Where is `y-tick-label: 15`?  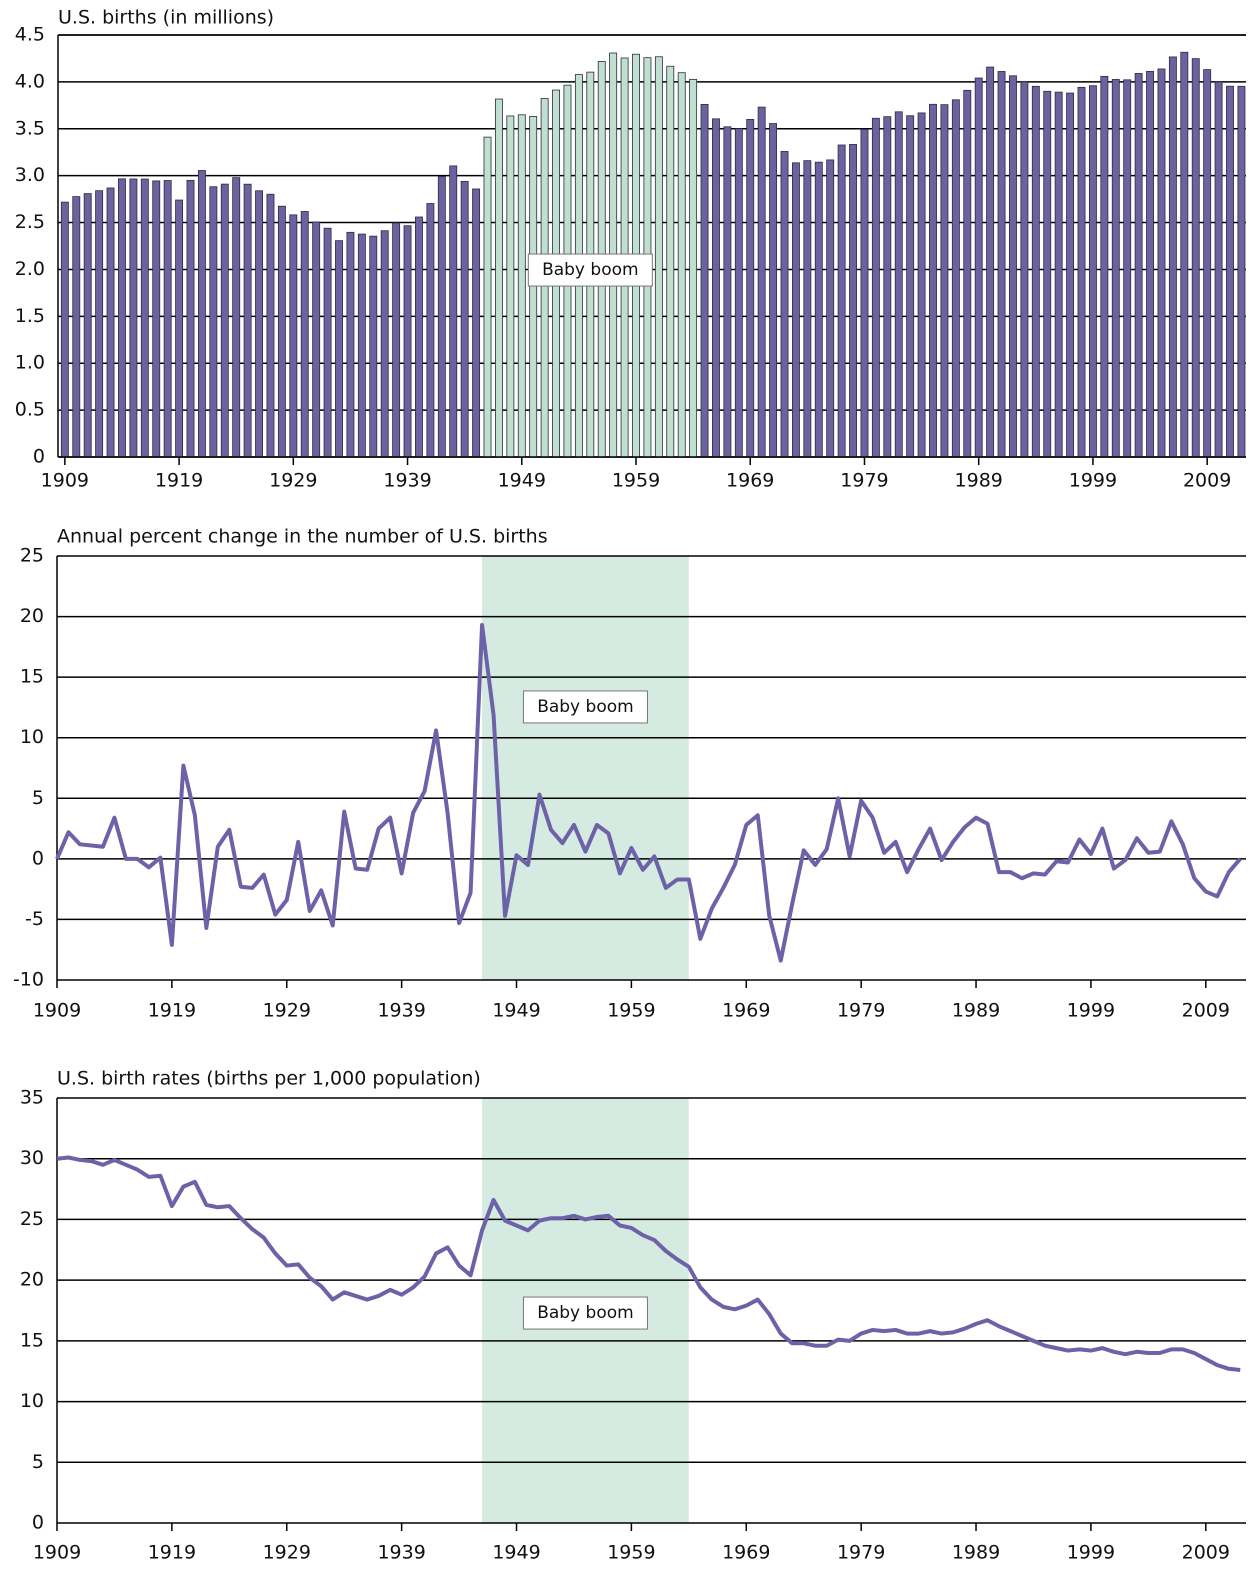
y-tick-label: 15 is located at coordinates (32, 677).